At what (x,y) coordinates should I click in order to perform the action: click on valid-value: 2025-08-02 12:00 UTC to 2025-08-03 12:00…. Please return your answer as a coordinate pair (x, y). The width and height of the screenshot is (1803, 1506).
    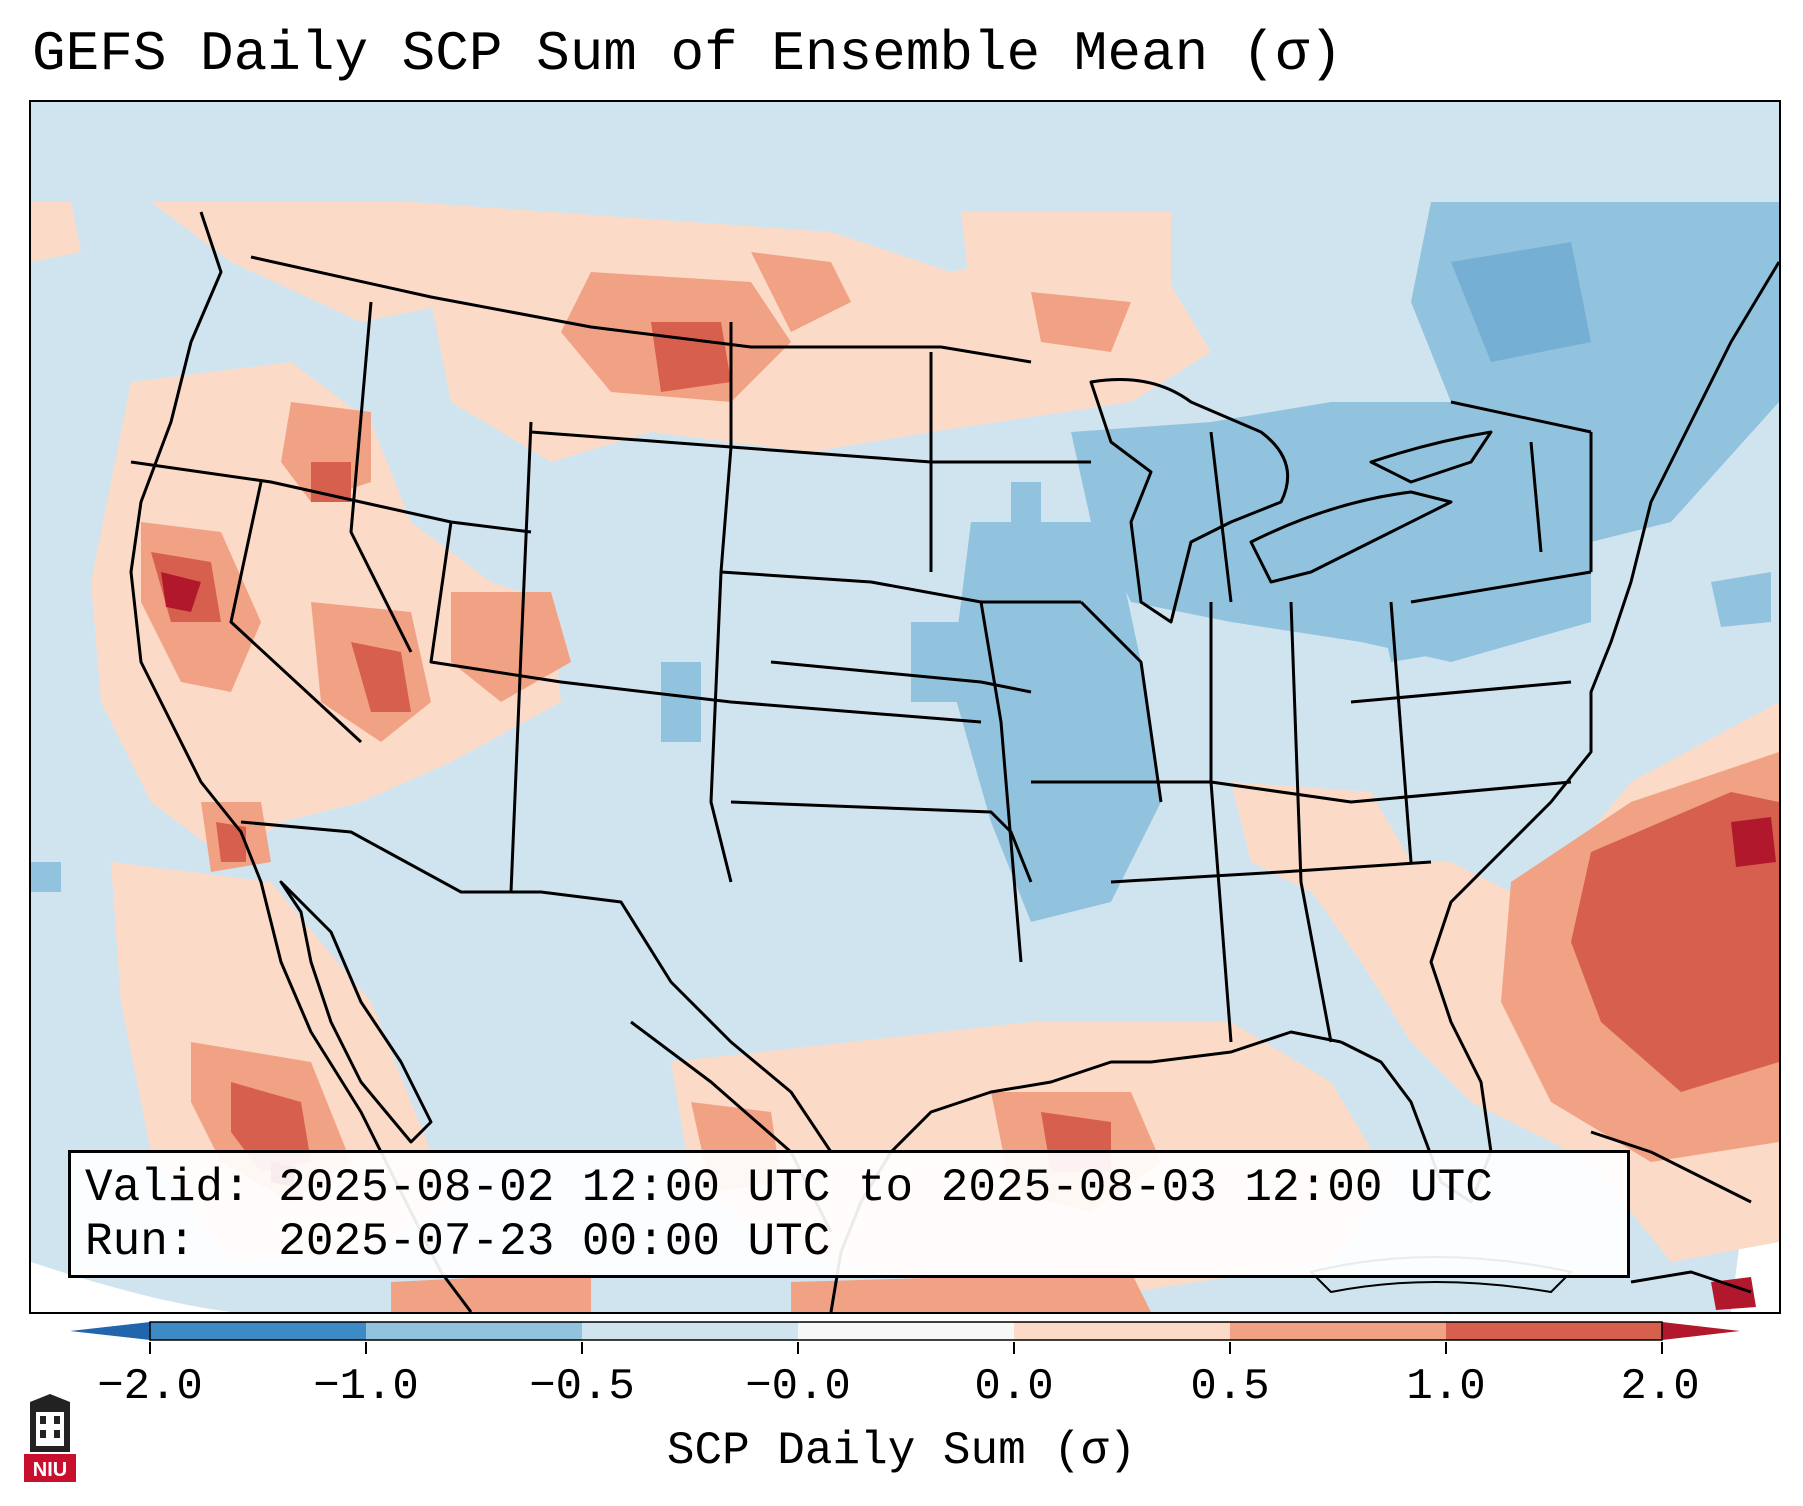
    Looking at the image, I should click on (885, 1188).